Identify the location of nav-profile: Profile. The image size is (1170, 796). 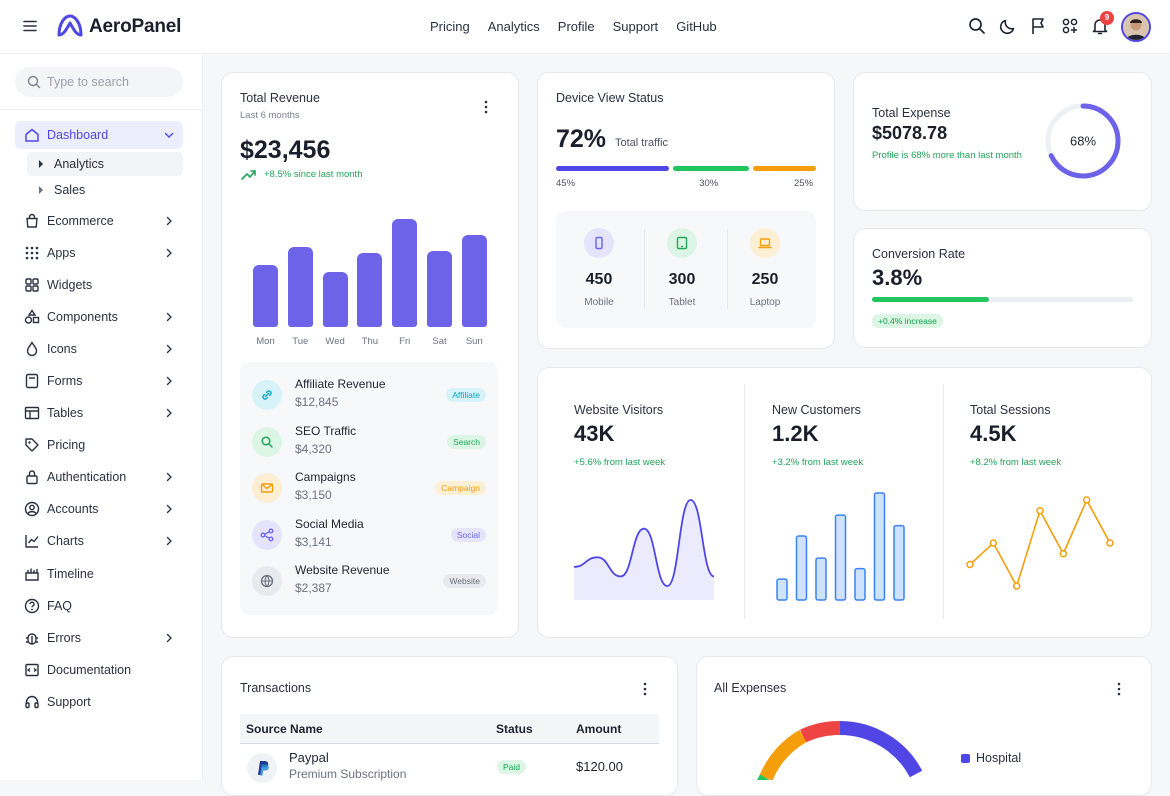
(576, 26).